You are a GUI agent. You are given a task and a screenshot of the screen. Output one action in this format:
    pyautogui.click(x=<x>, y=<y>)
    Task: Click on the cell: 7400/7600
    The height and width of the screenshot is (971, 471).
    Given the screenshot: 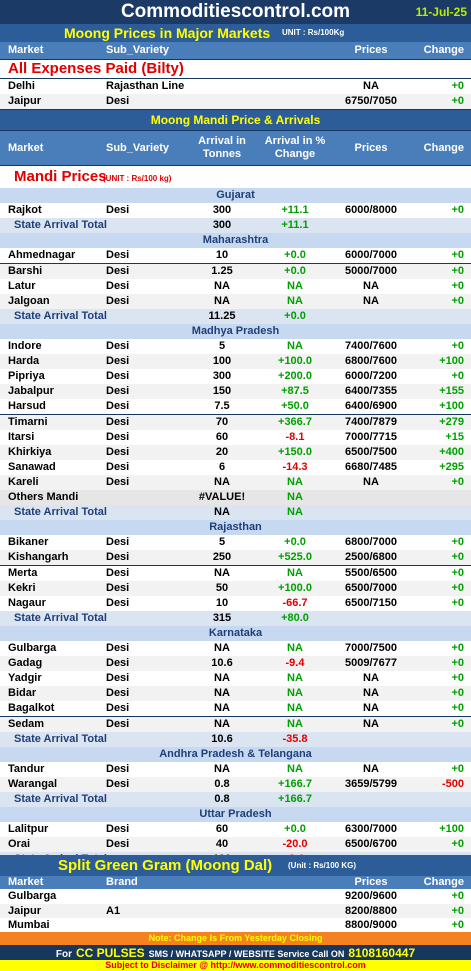 What is the action you would take?
    pyautogui.click(x=371, y=346)
    